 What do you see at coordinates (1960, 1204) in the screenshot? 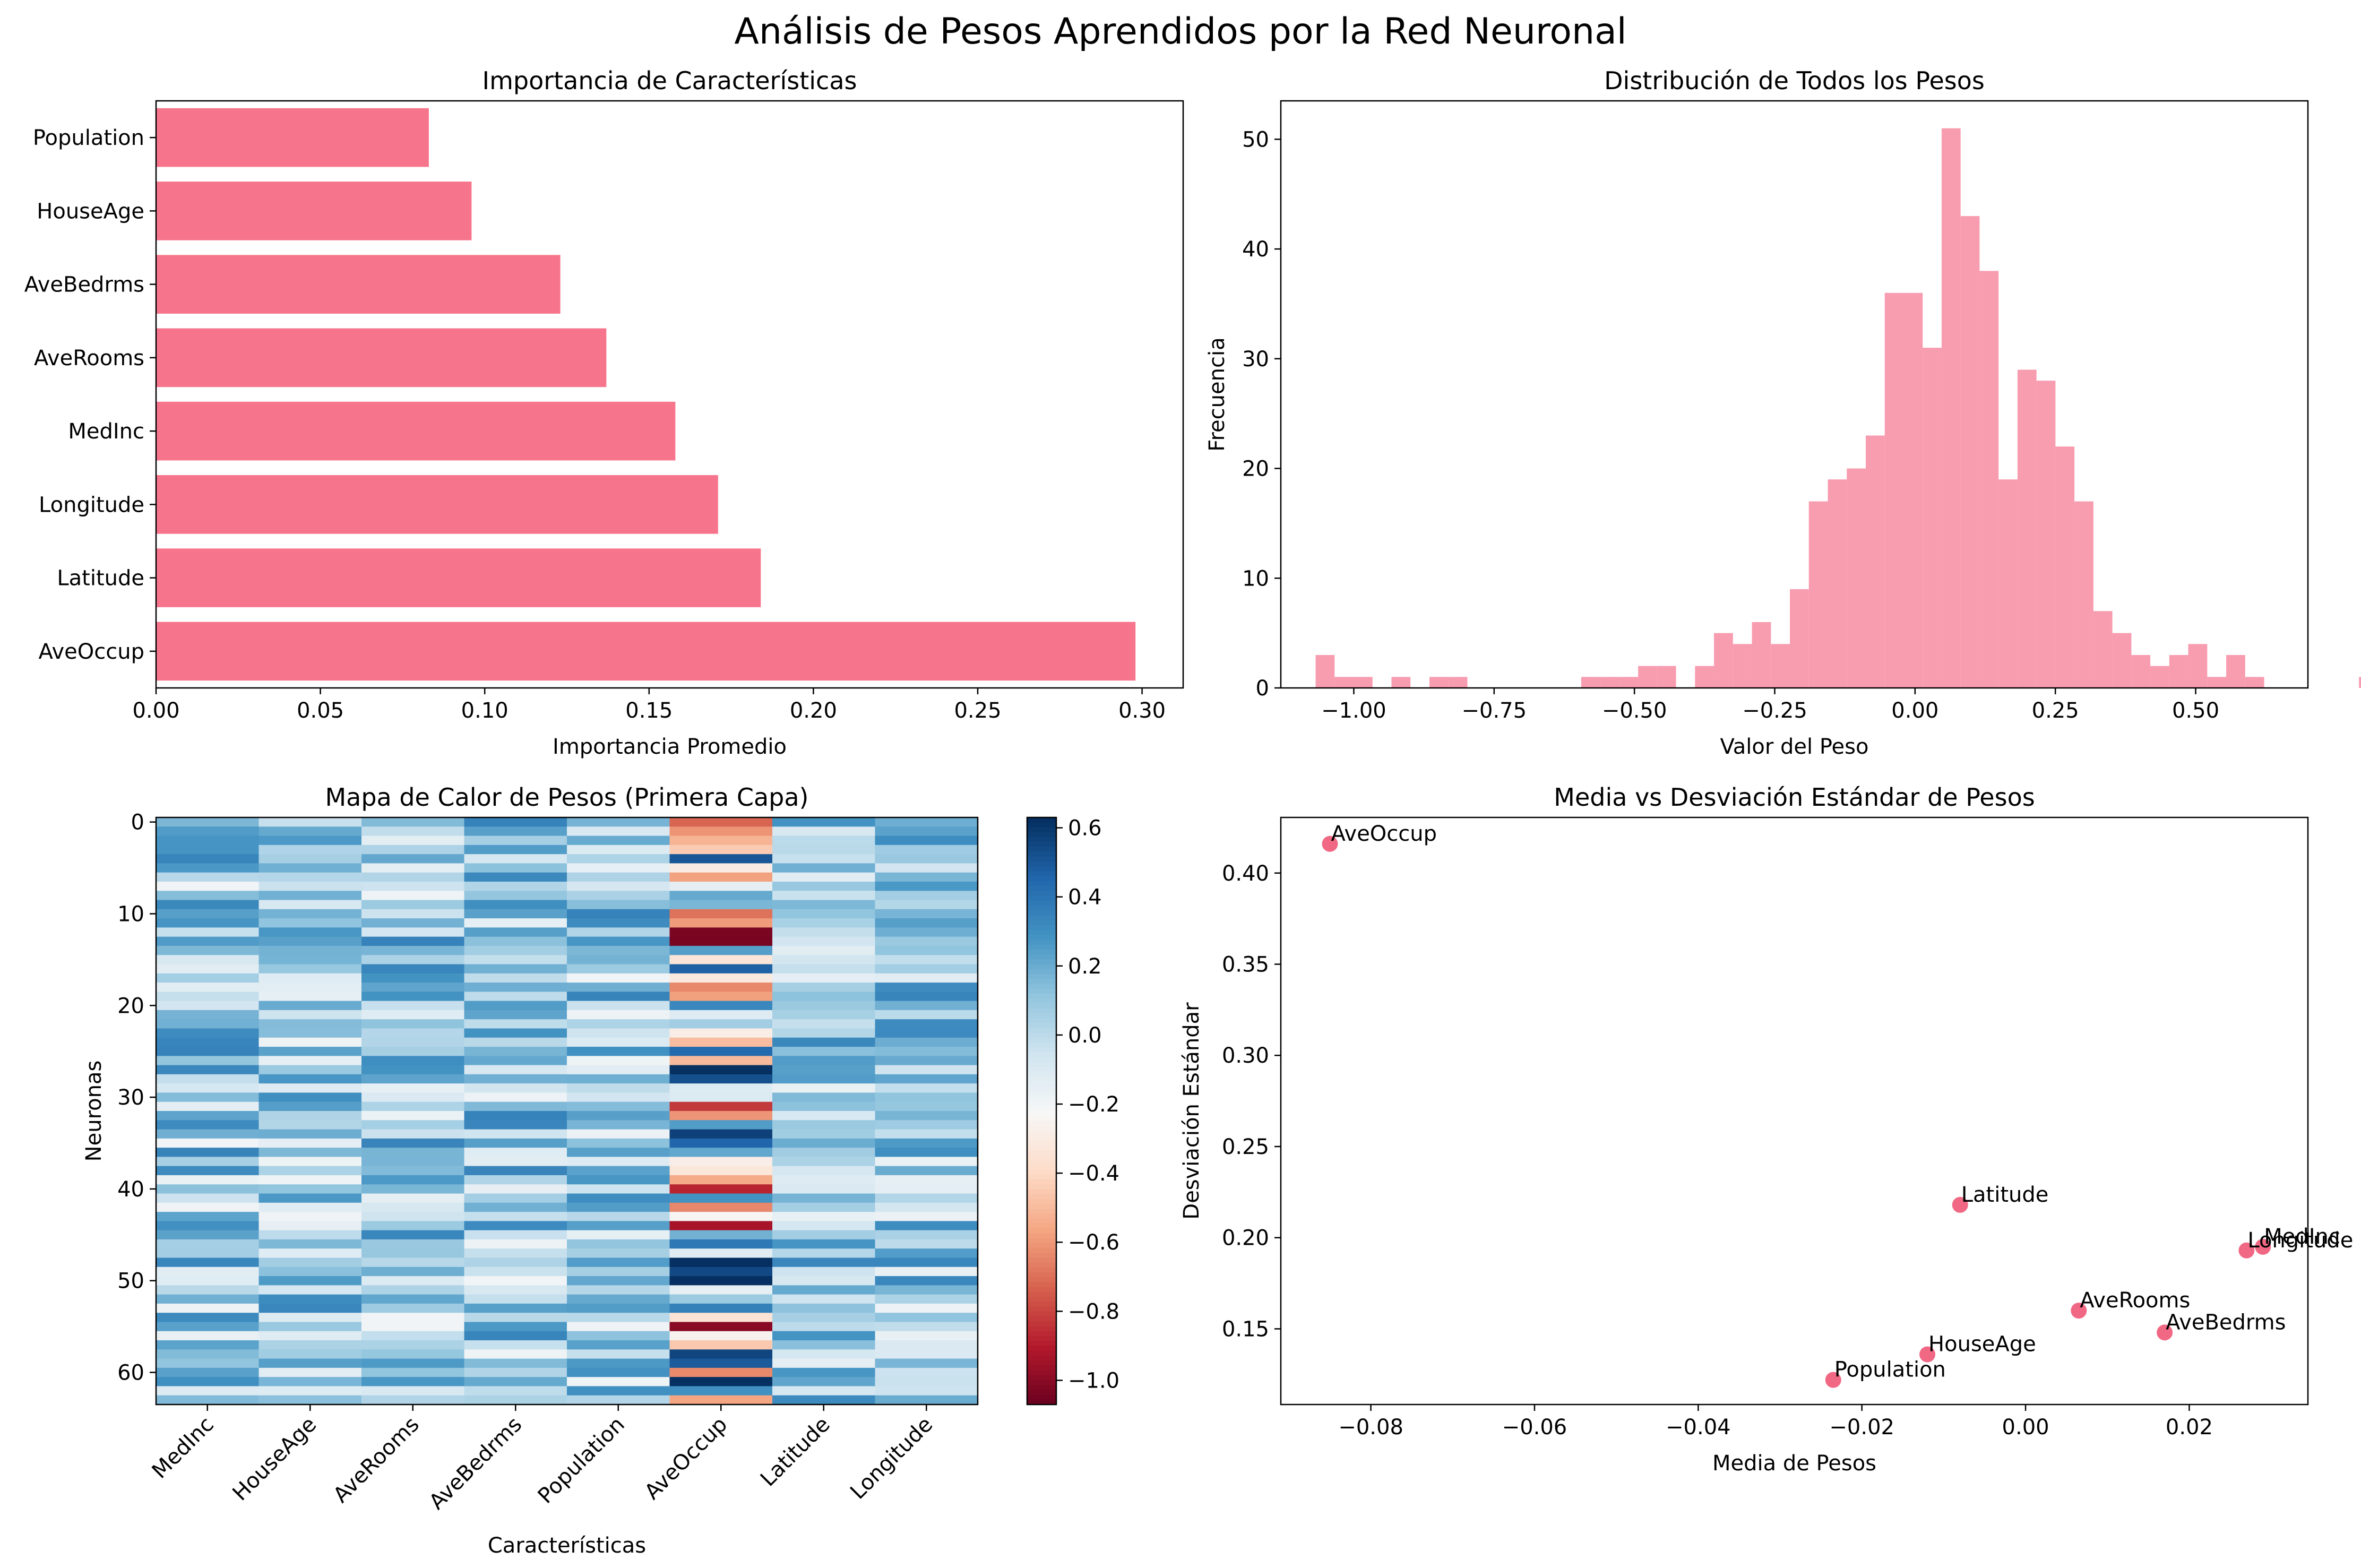
I see `scatter-point-latitude` at bounding box center [1960, 1204].